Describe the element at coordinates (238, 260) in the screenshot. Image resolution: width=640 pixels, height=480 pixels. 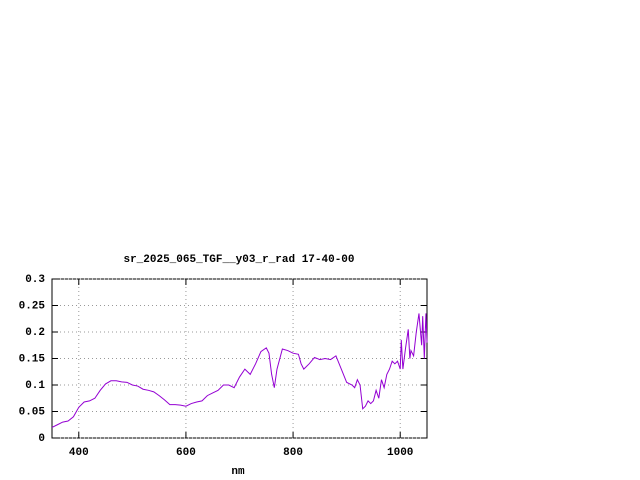
I see `chart-title: sr_2025_065_TGF__y03_r_rad 17-40-00` at that location.